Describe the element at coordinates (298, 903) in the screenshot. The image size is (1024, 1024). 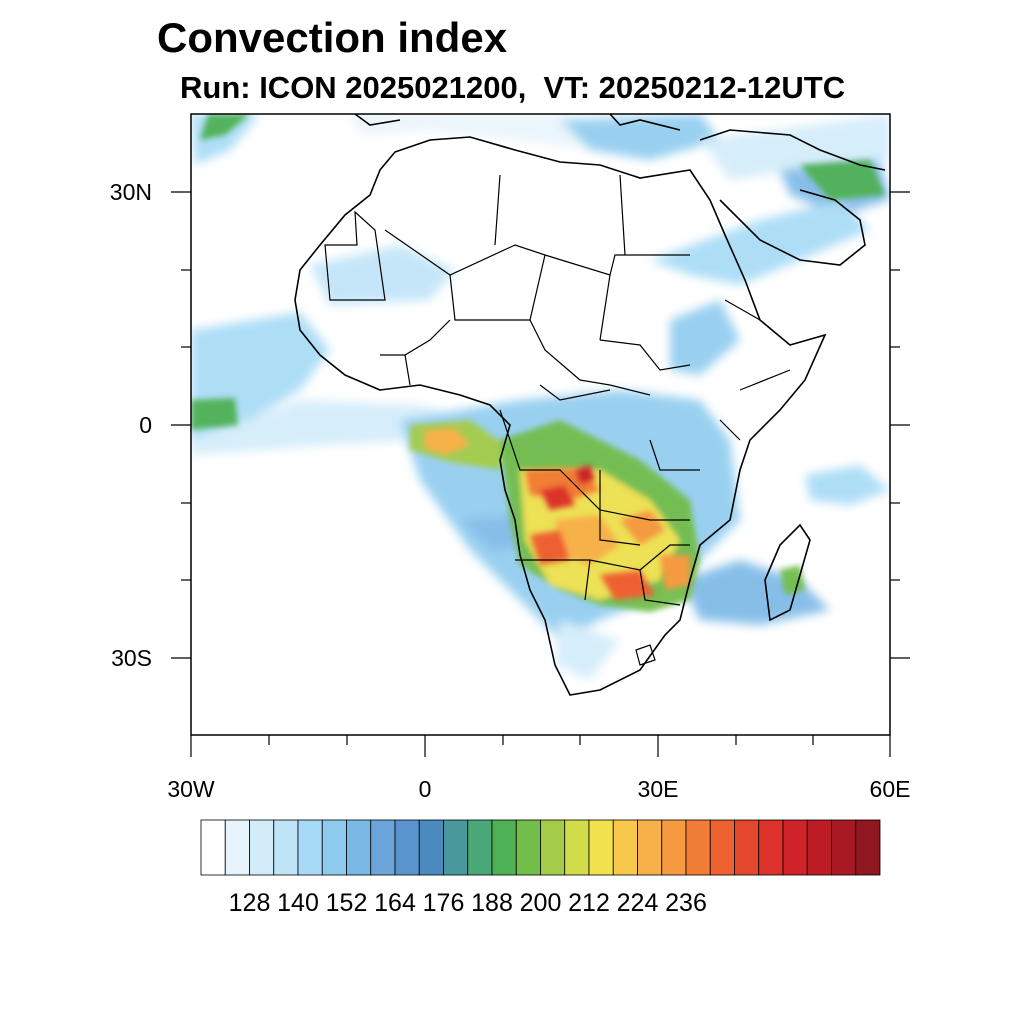
I see `colorbar-label: 140` at that location.